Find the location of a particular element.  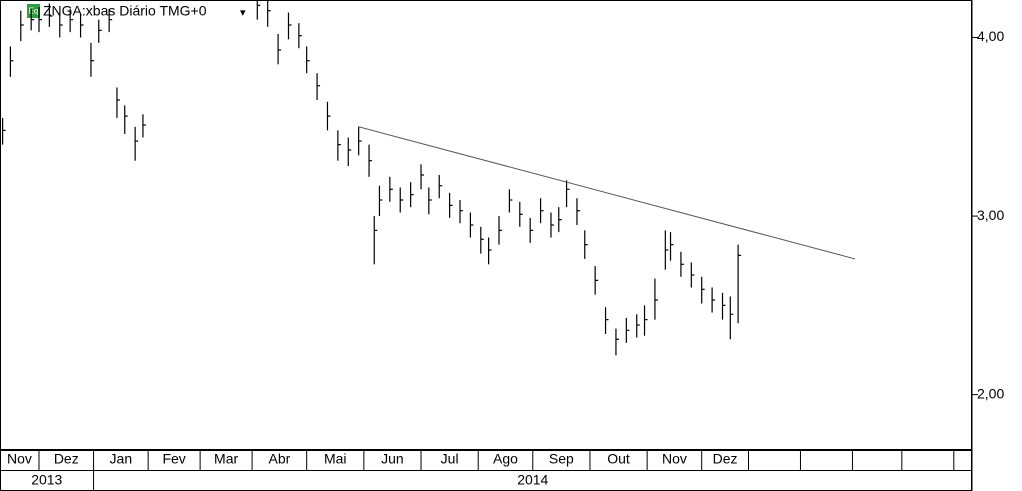

year-label: 2014 is located at coordinates (532, 480).